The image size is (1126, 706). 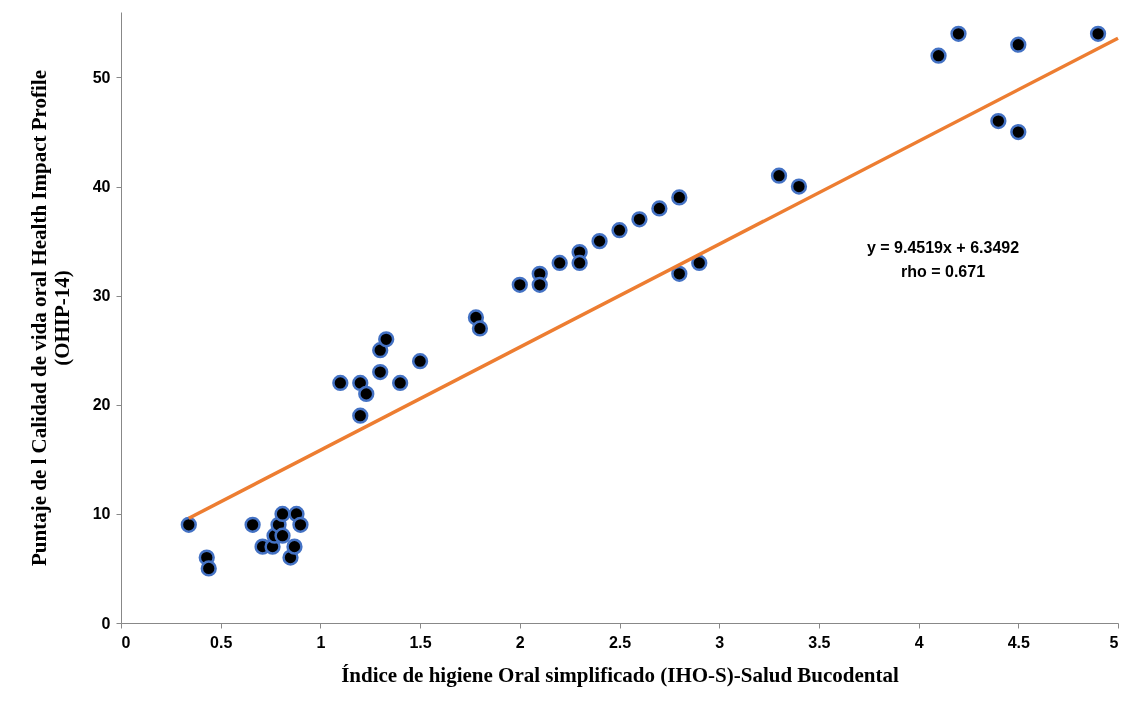 What do you see at coordinates (101, 405) in the screenshot?
I see `y-tick-label: 20` at bounding box center [101, 405].